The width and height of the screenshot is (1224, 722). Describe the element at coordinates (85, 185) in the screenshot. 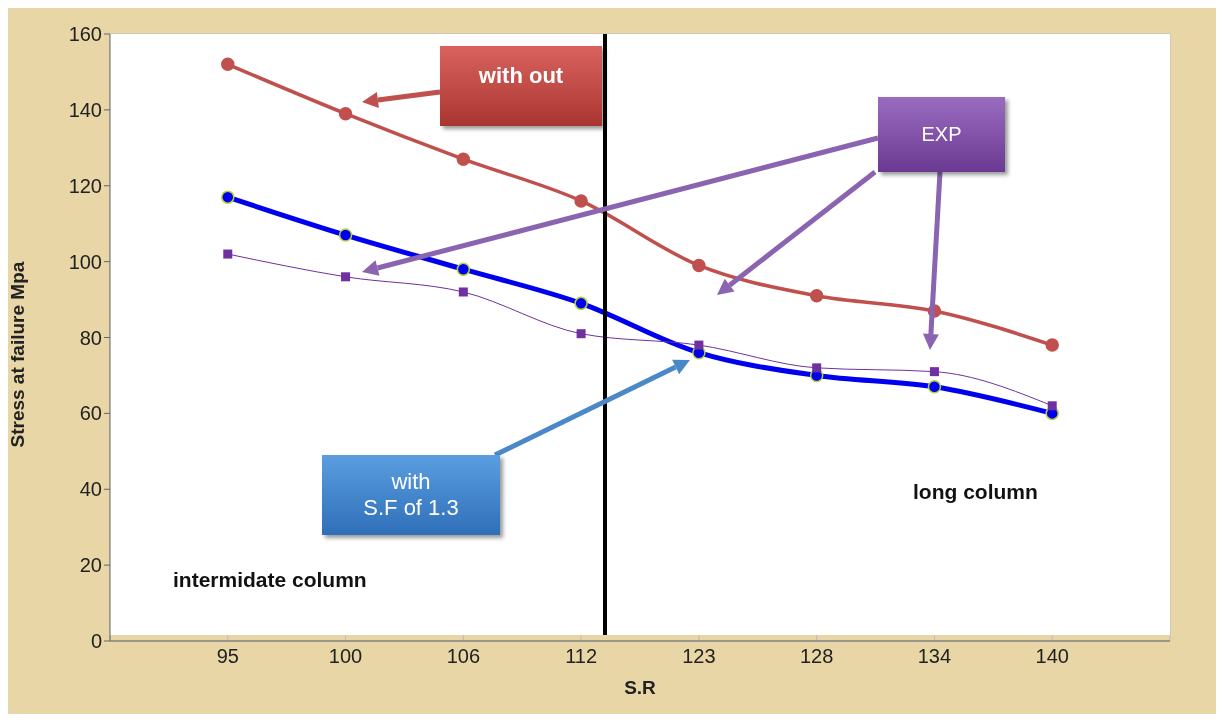

I see `y-tick-label: 120` at that location.